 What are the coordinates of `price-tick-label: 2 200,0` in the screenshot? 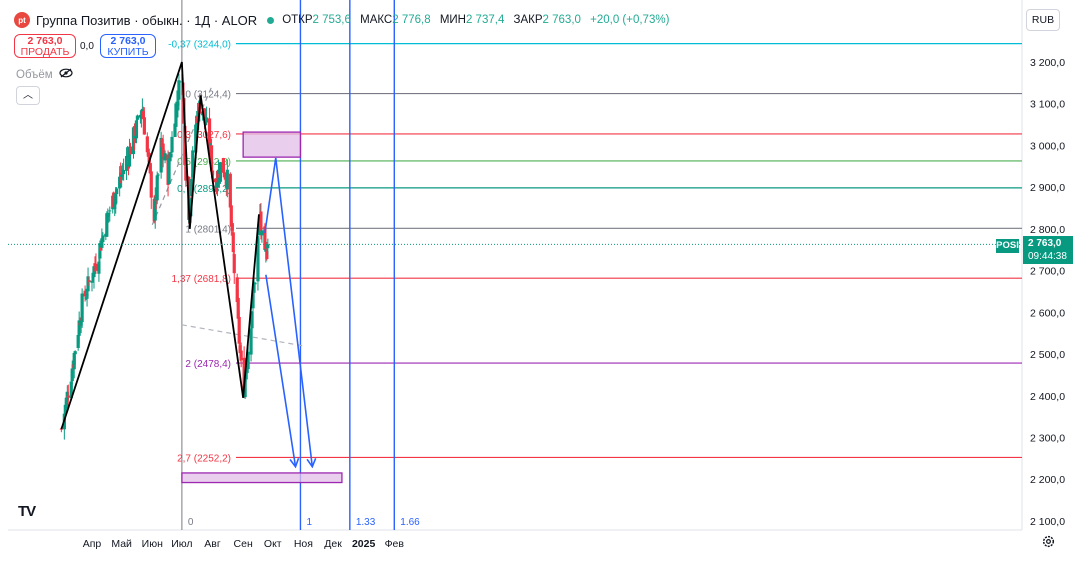 It's located at (1047, 480).